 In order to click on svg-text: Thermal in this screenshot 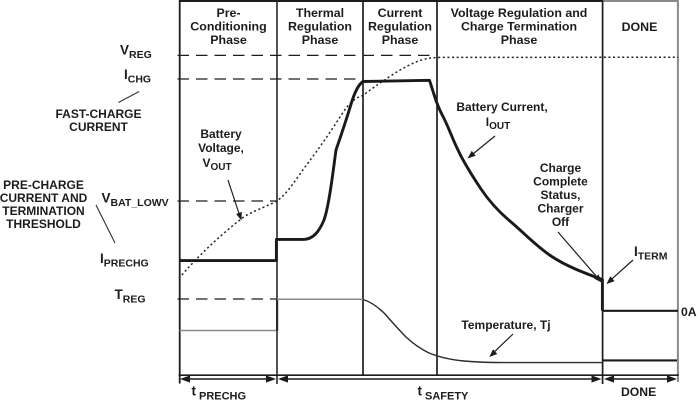, I will do `click(320, 13)`.